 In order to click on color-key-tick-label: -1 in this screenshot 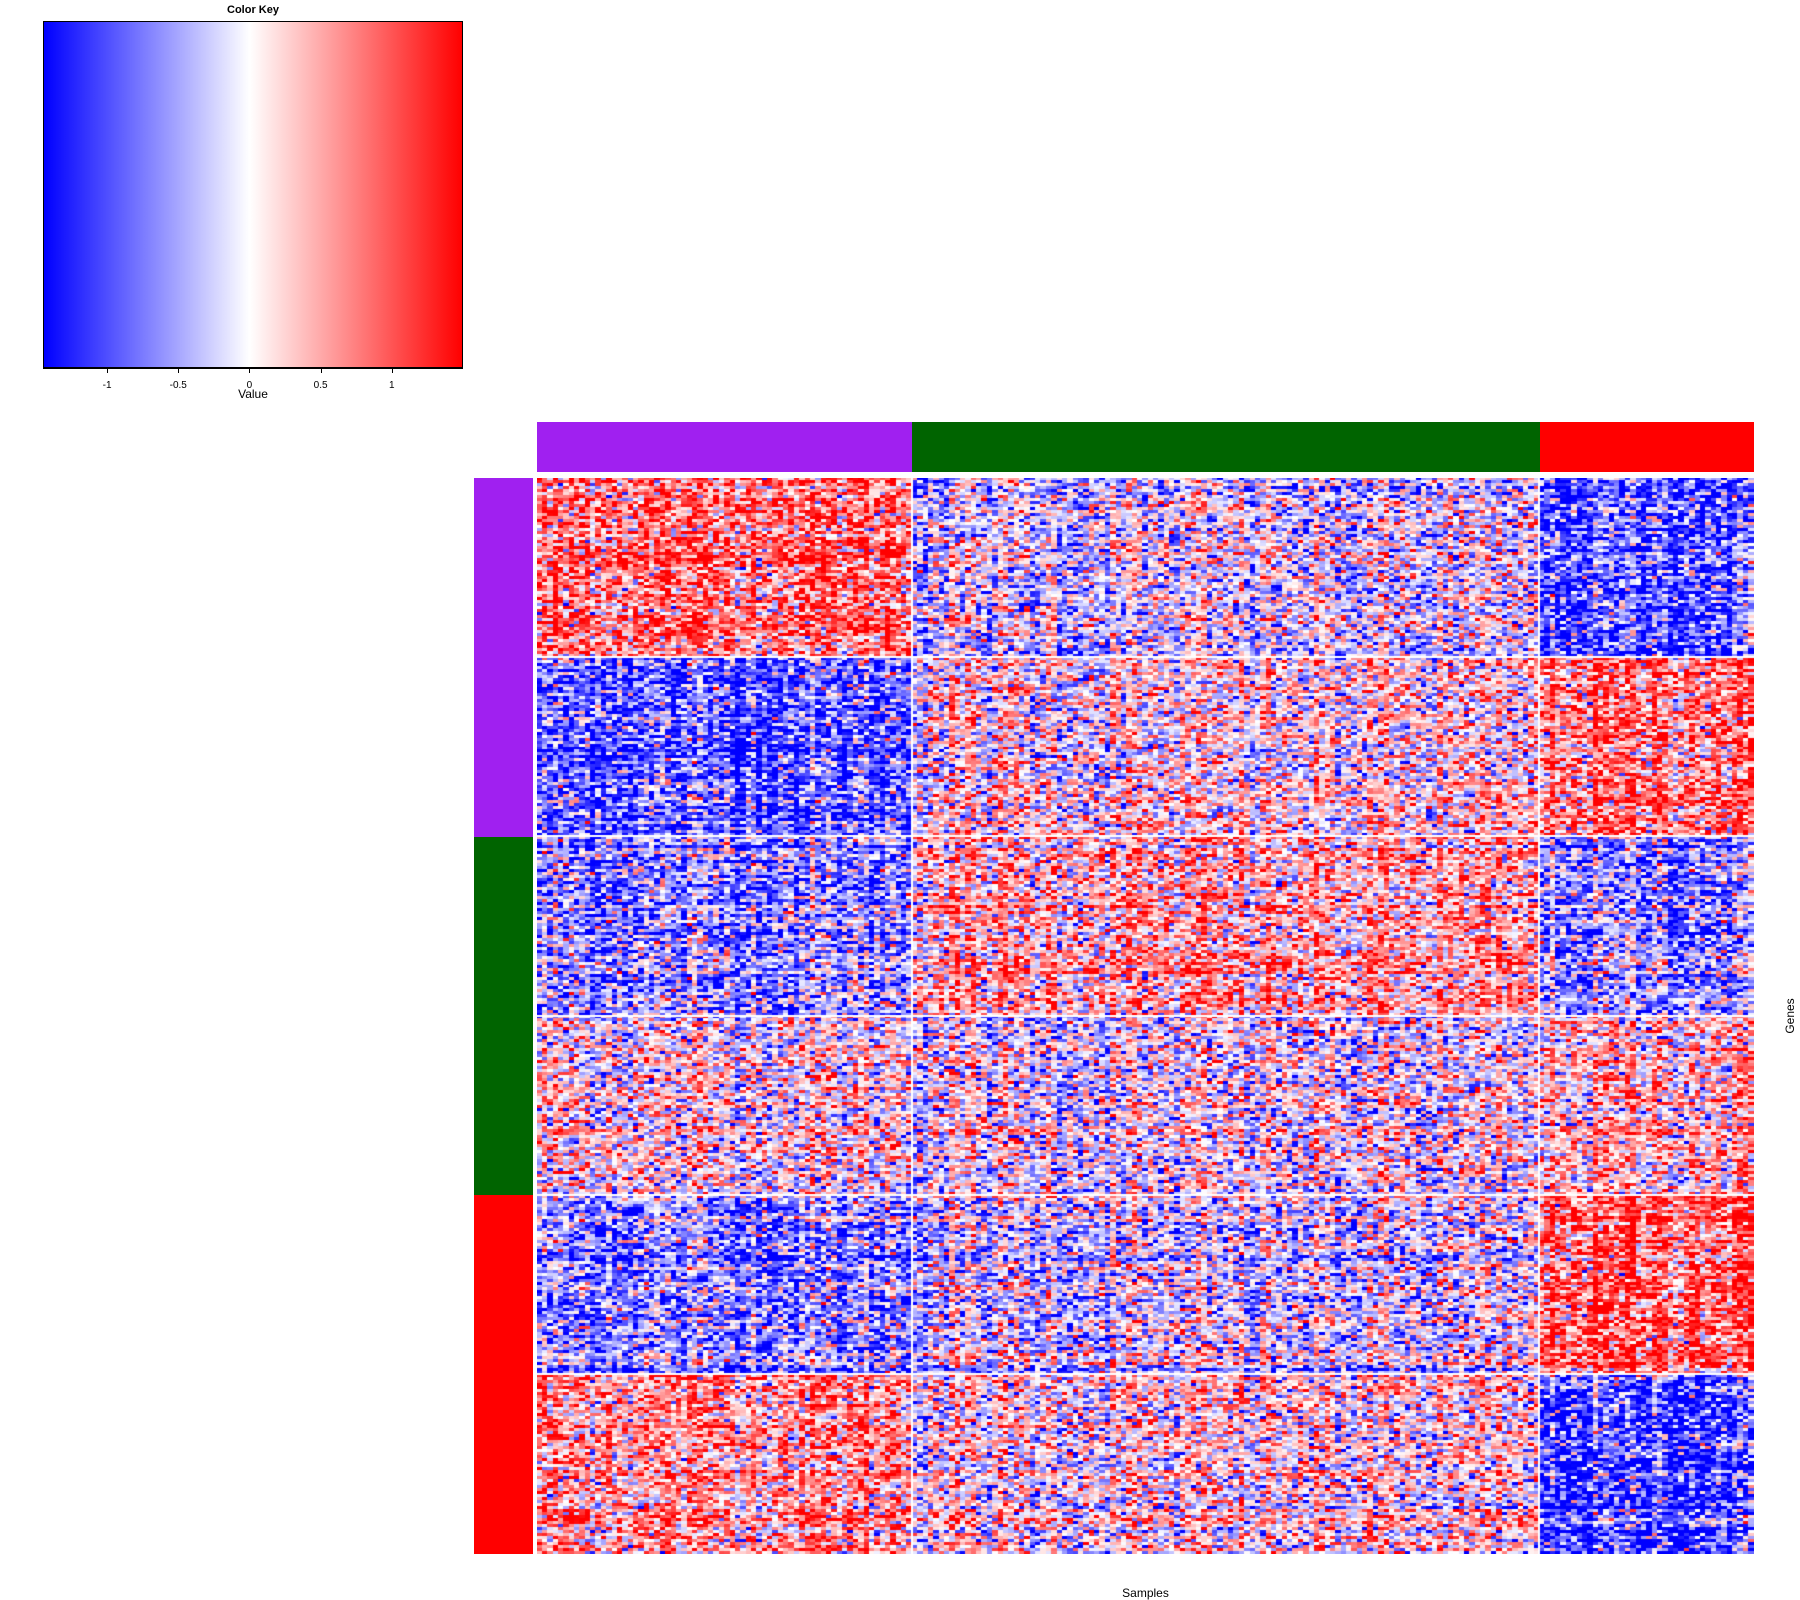, I will do `click(107, 385)`.